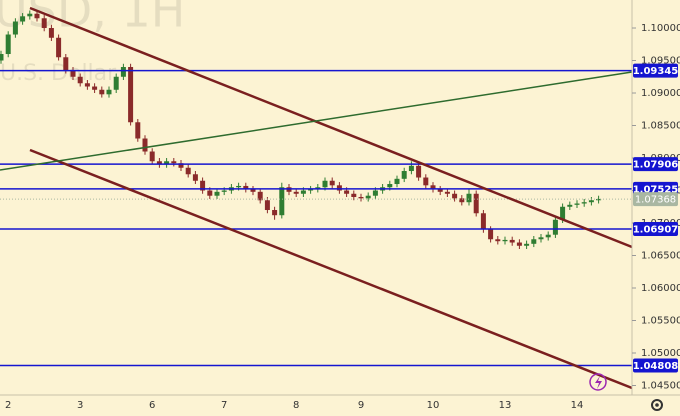 The height and width of the screenshot is (416, 680). What do you see at coordinates (660, 353) in the screenshot?
I see `y-tick-label: 1.05000` at bounding box center [660, 353].